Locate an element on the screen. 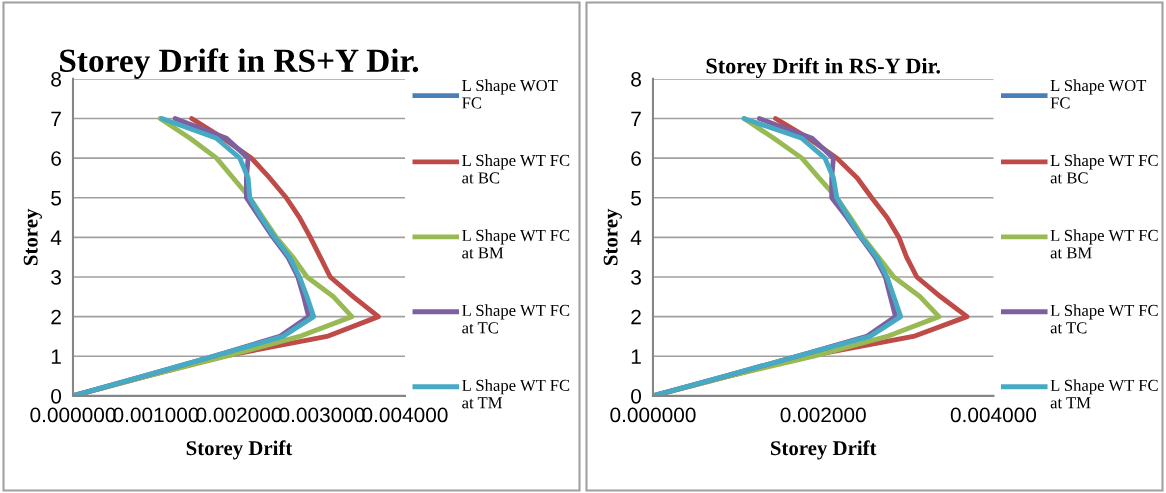 The width and height of the screenshot is (1166, 493). chart-title: Storey Drift in RS+Y Dir. is located at coordinates (239, 63).